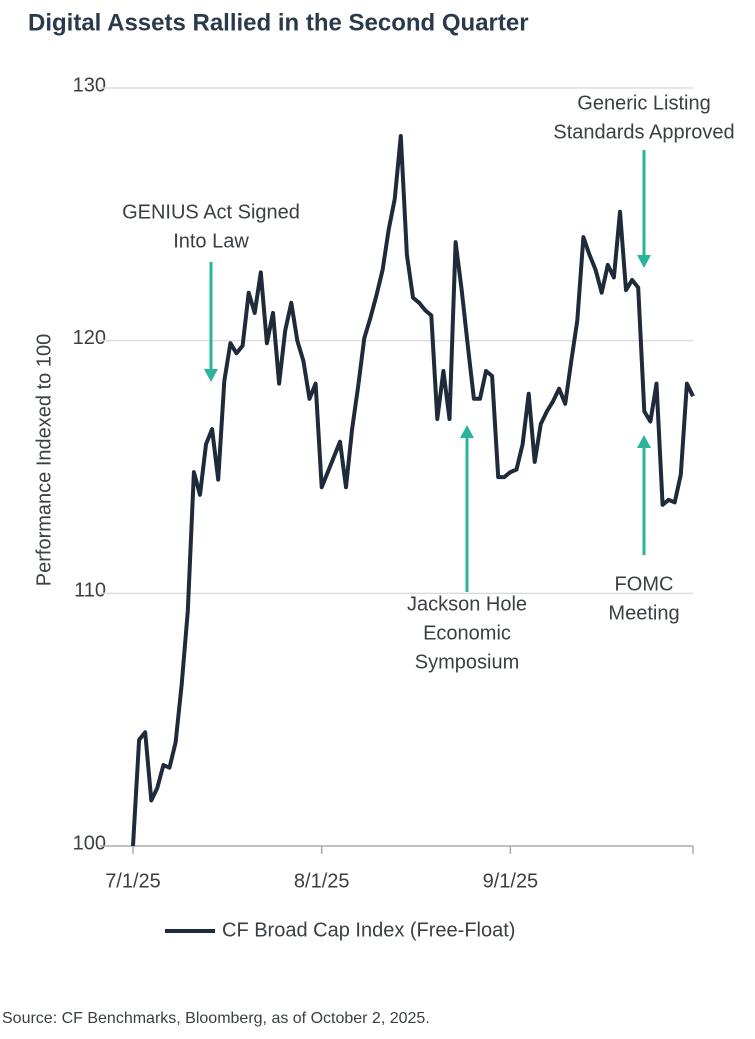 The image size is (755, 1039). I want to click on y-axis-label: Performance Indexed to 100, so click(44, 460).